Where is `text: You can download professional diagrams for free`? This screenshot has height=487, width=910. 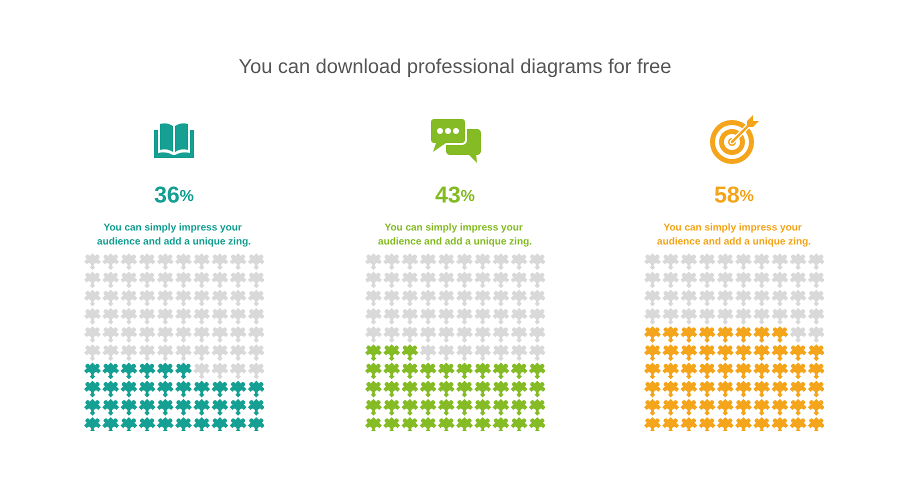
text: You can download professional diagrams for free is located at coordinates (455, 67).